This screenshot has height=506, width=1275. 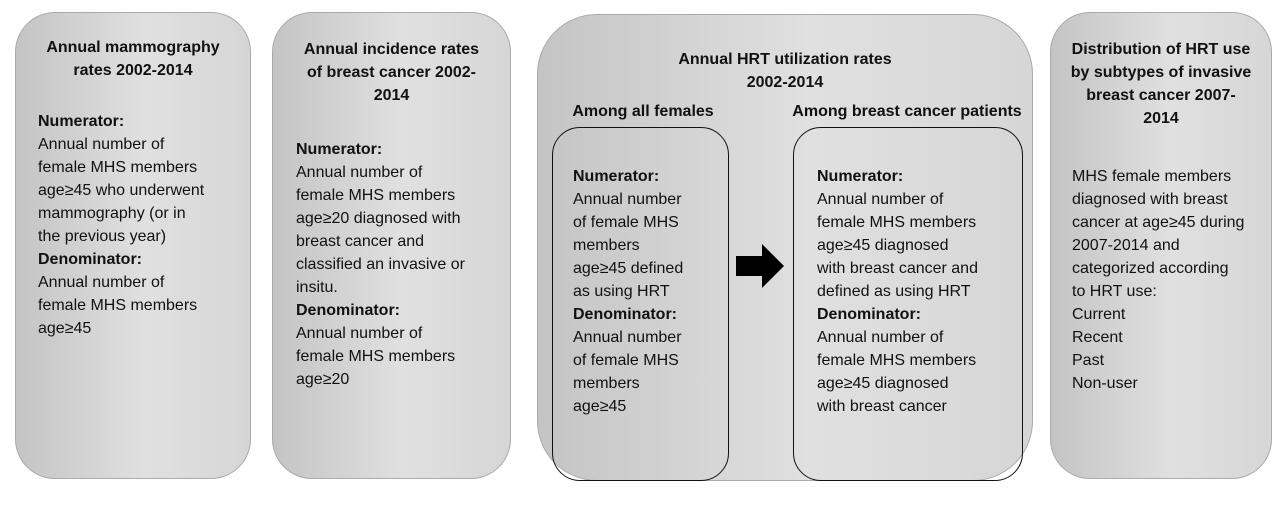 I want to click on panel-heading: Among all females, so click(x=643, y=111).